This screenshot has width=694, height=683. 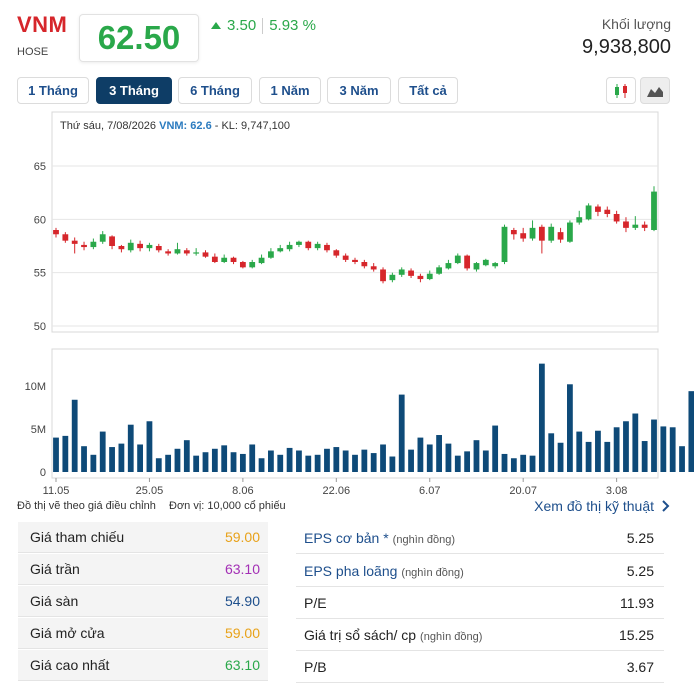 I want to click on fin-label-link: EPS pha loãng, so click(x=351, y=570).